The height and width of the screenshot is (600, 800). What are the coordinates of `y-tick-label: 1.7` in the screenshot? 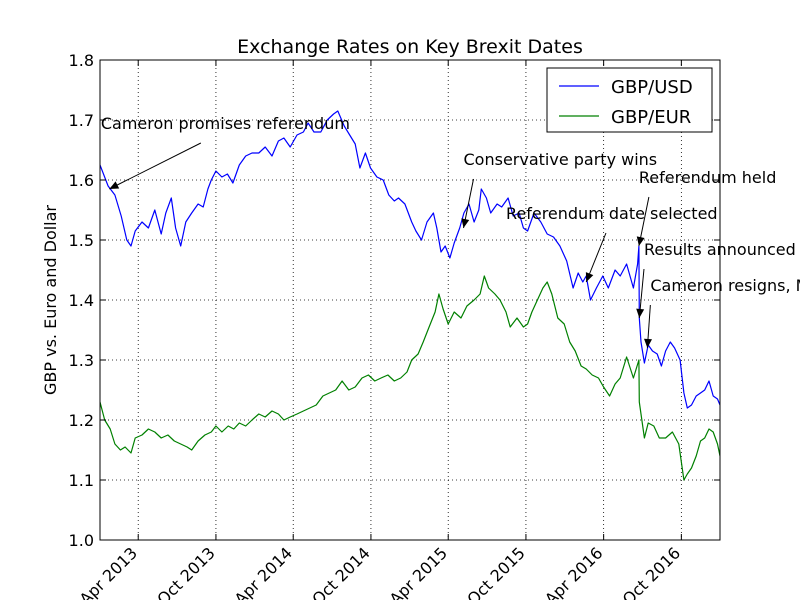 It's located at (81, 120).